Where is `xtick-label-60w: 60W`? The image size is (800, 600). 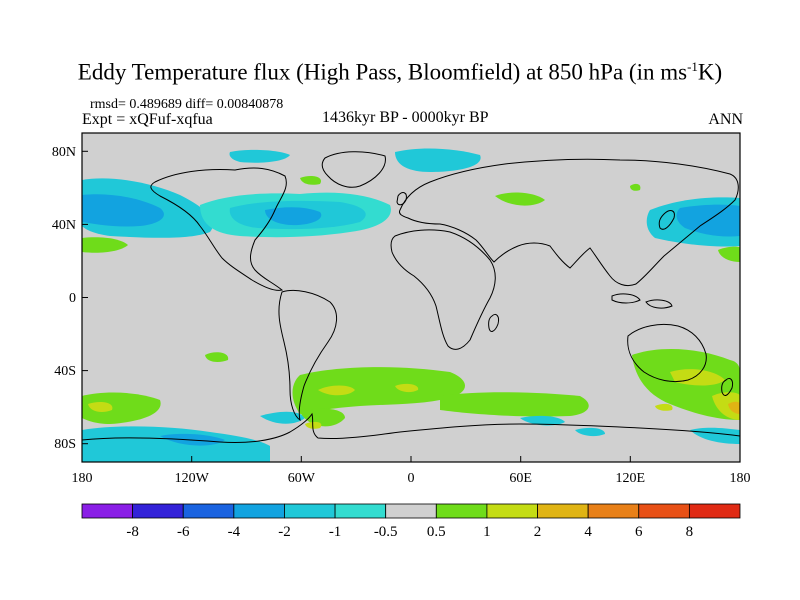
xtick-label-60w: 60W is located at coordinates (302, 478).